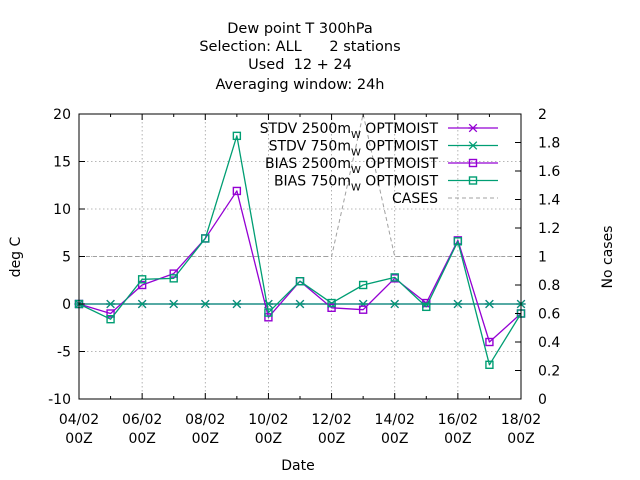 The width and height of the screenshot is (640, 480). Describe the element at coordinates (308, 164) in the screenshot. I see `legend-series-name: BIAS 2500m` at that location.